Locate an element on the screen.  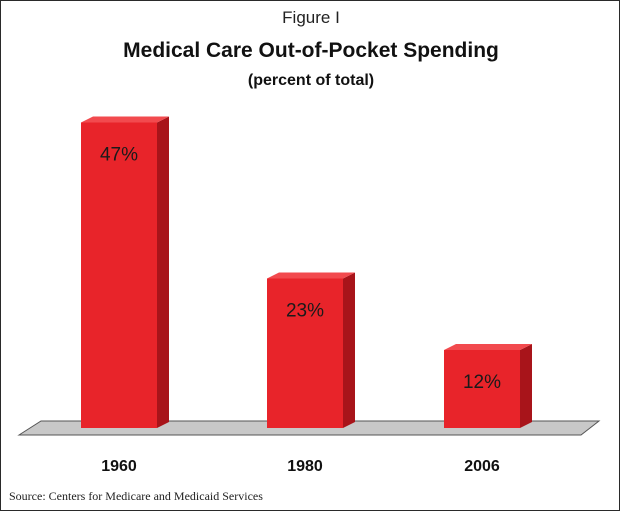
x-tick-label-2006: 2006 is located at coordinates (482, 466).